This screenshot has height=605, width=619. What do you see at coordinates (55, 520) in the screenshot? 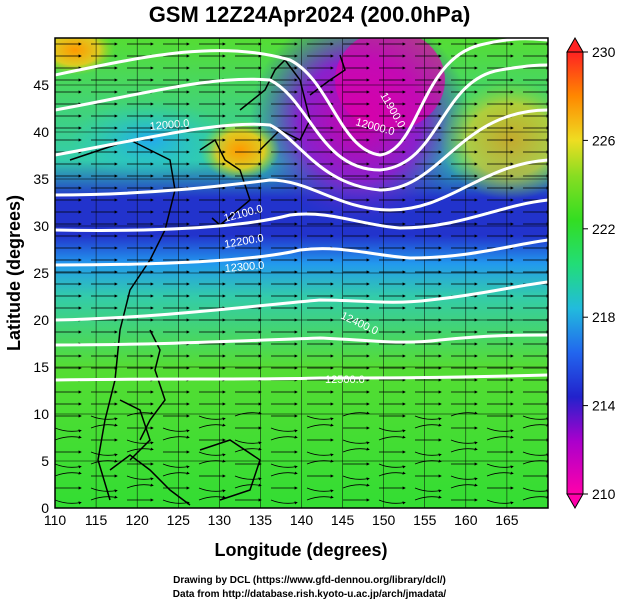
I see `x-tick-label: 110` at bounding box center [55, 520].